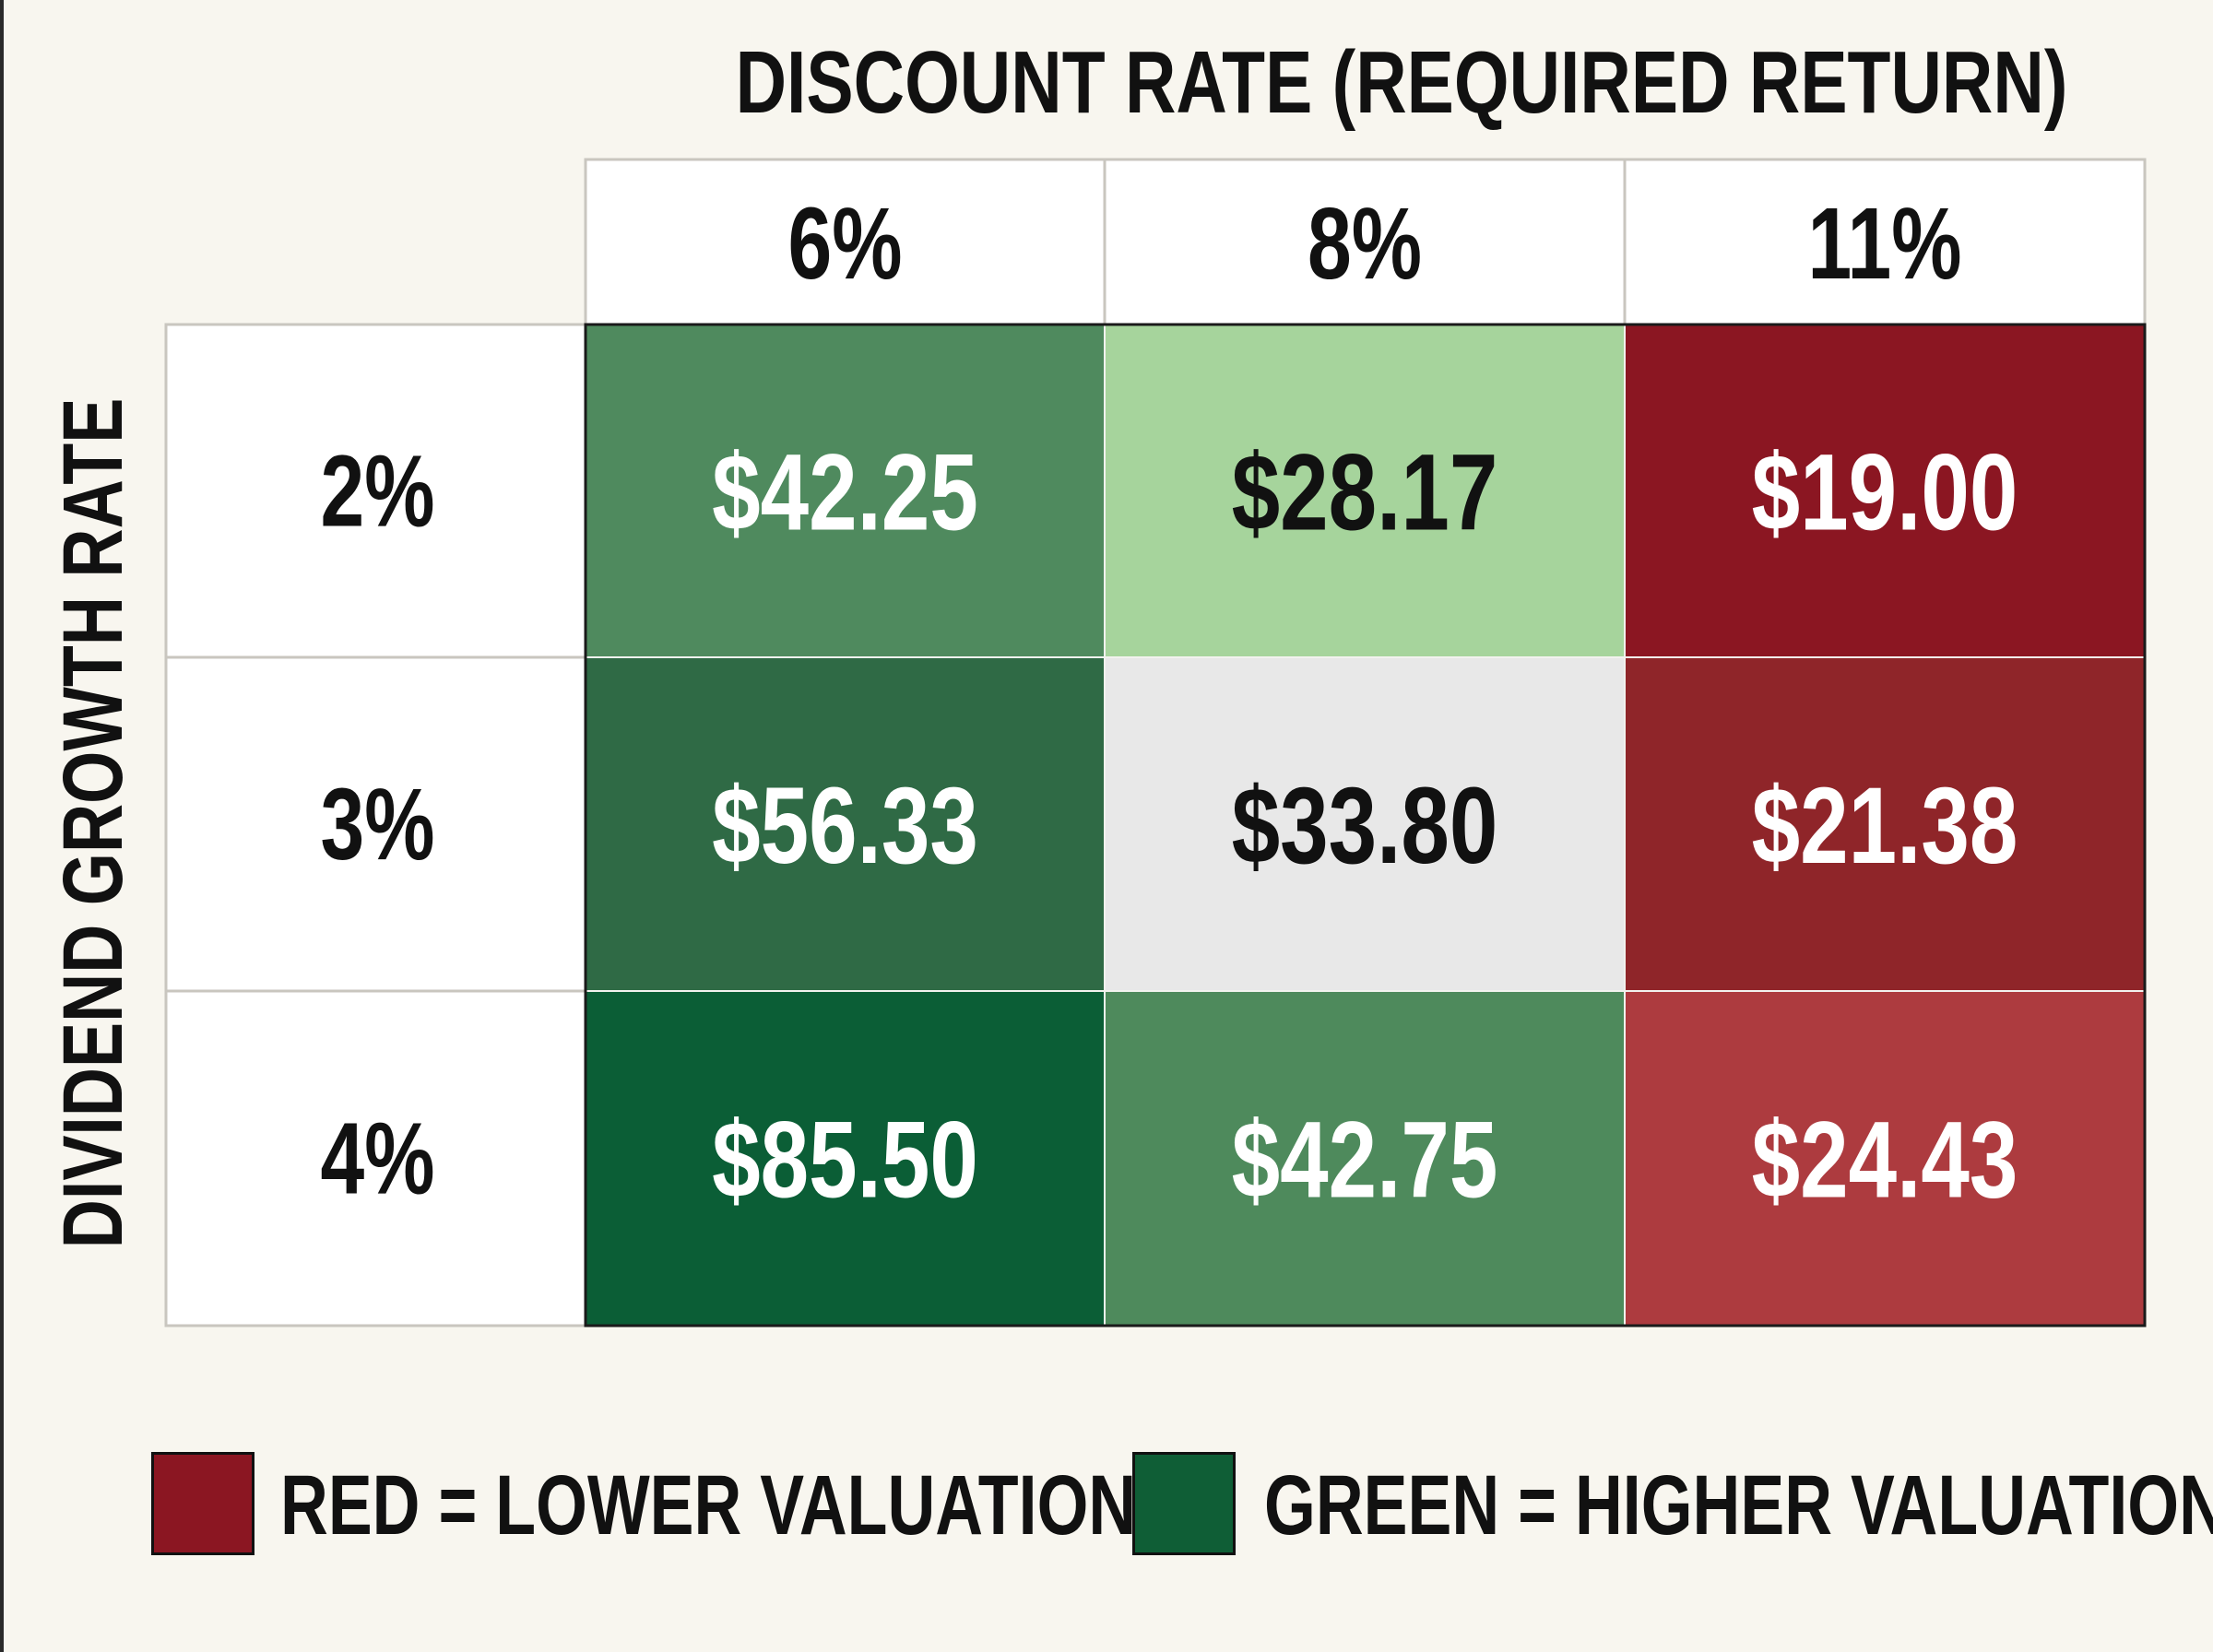  What do you see at coordinates (378, 491) in the screenshot?
I see `row-header-label: 2%` at bounding box center [378, 491].